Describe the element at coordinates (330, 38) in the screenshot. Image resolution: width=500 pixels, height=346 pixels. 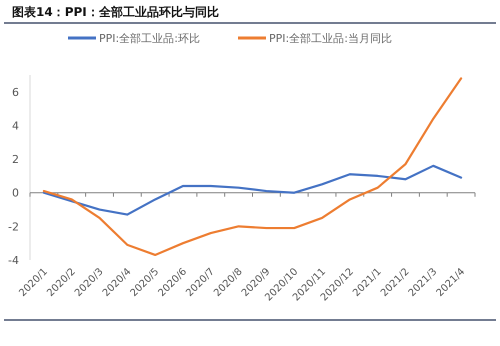
I see `legend-label: PPI:全部工业品:当月同比` at that location.